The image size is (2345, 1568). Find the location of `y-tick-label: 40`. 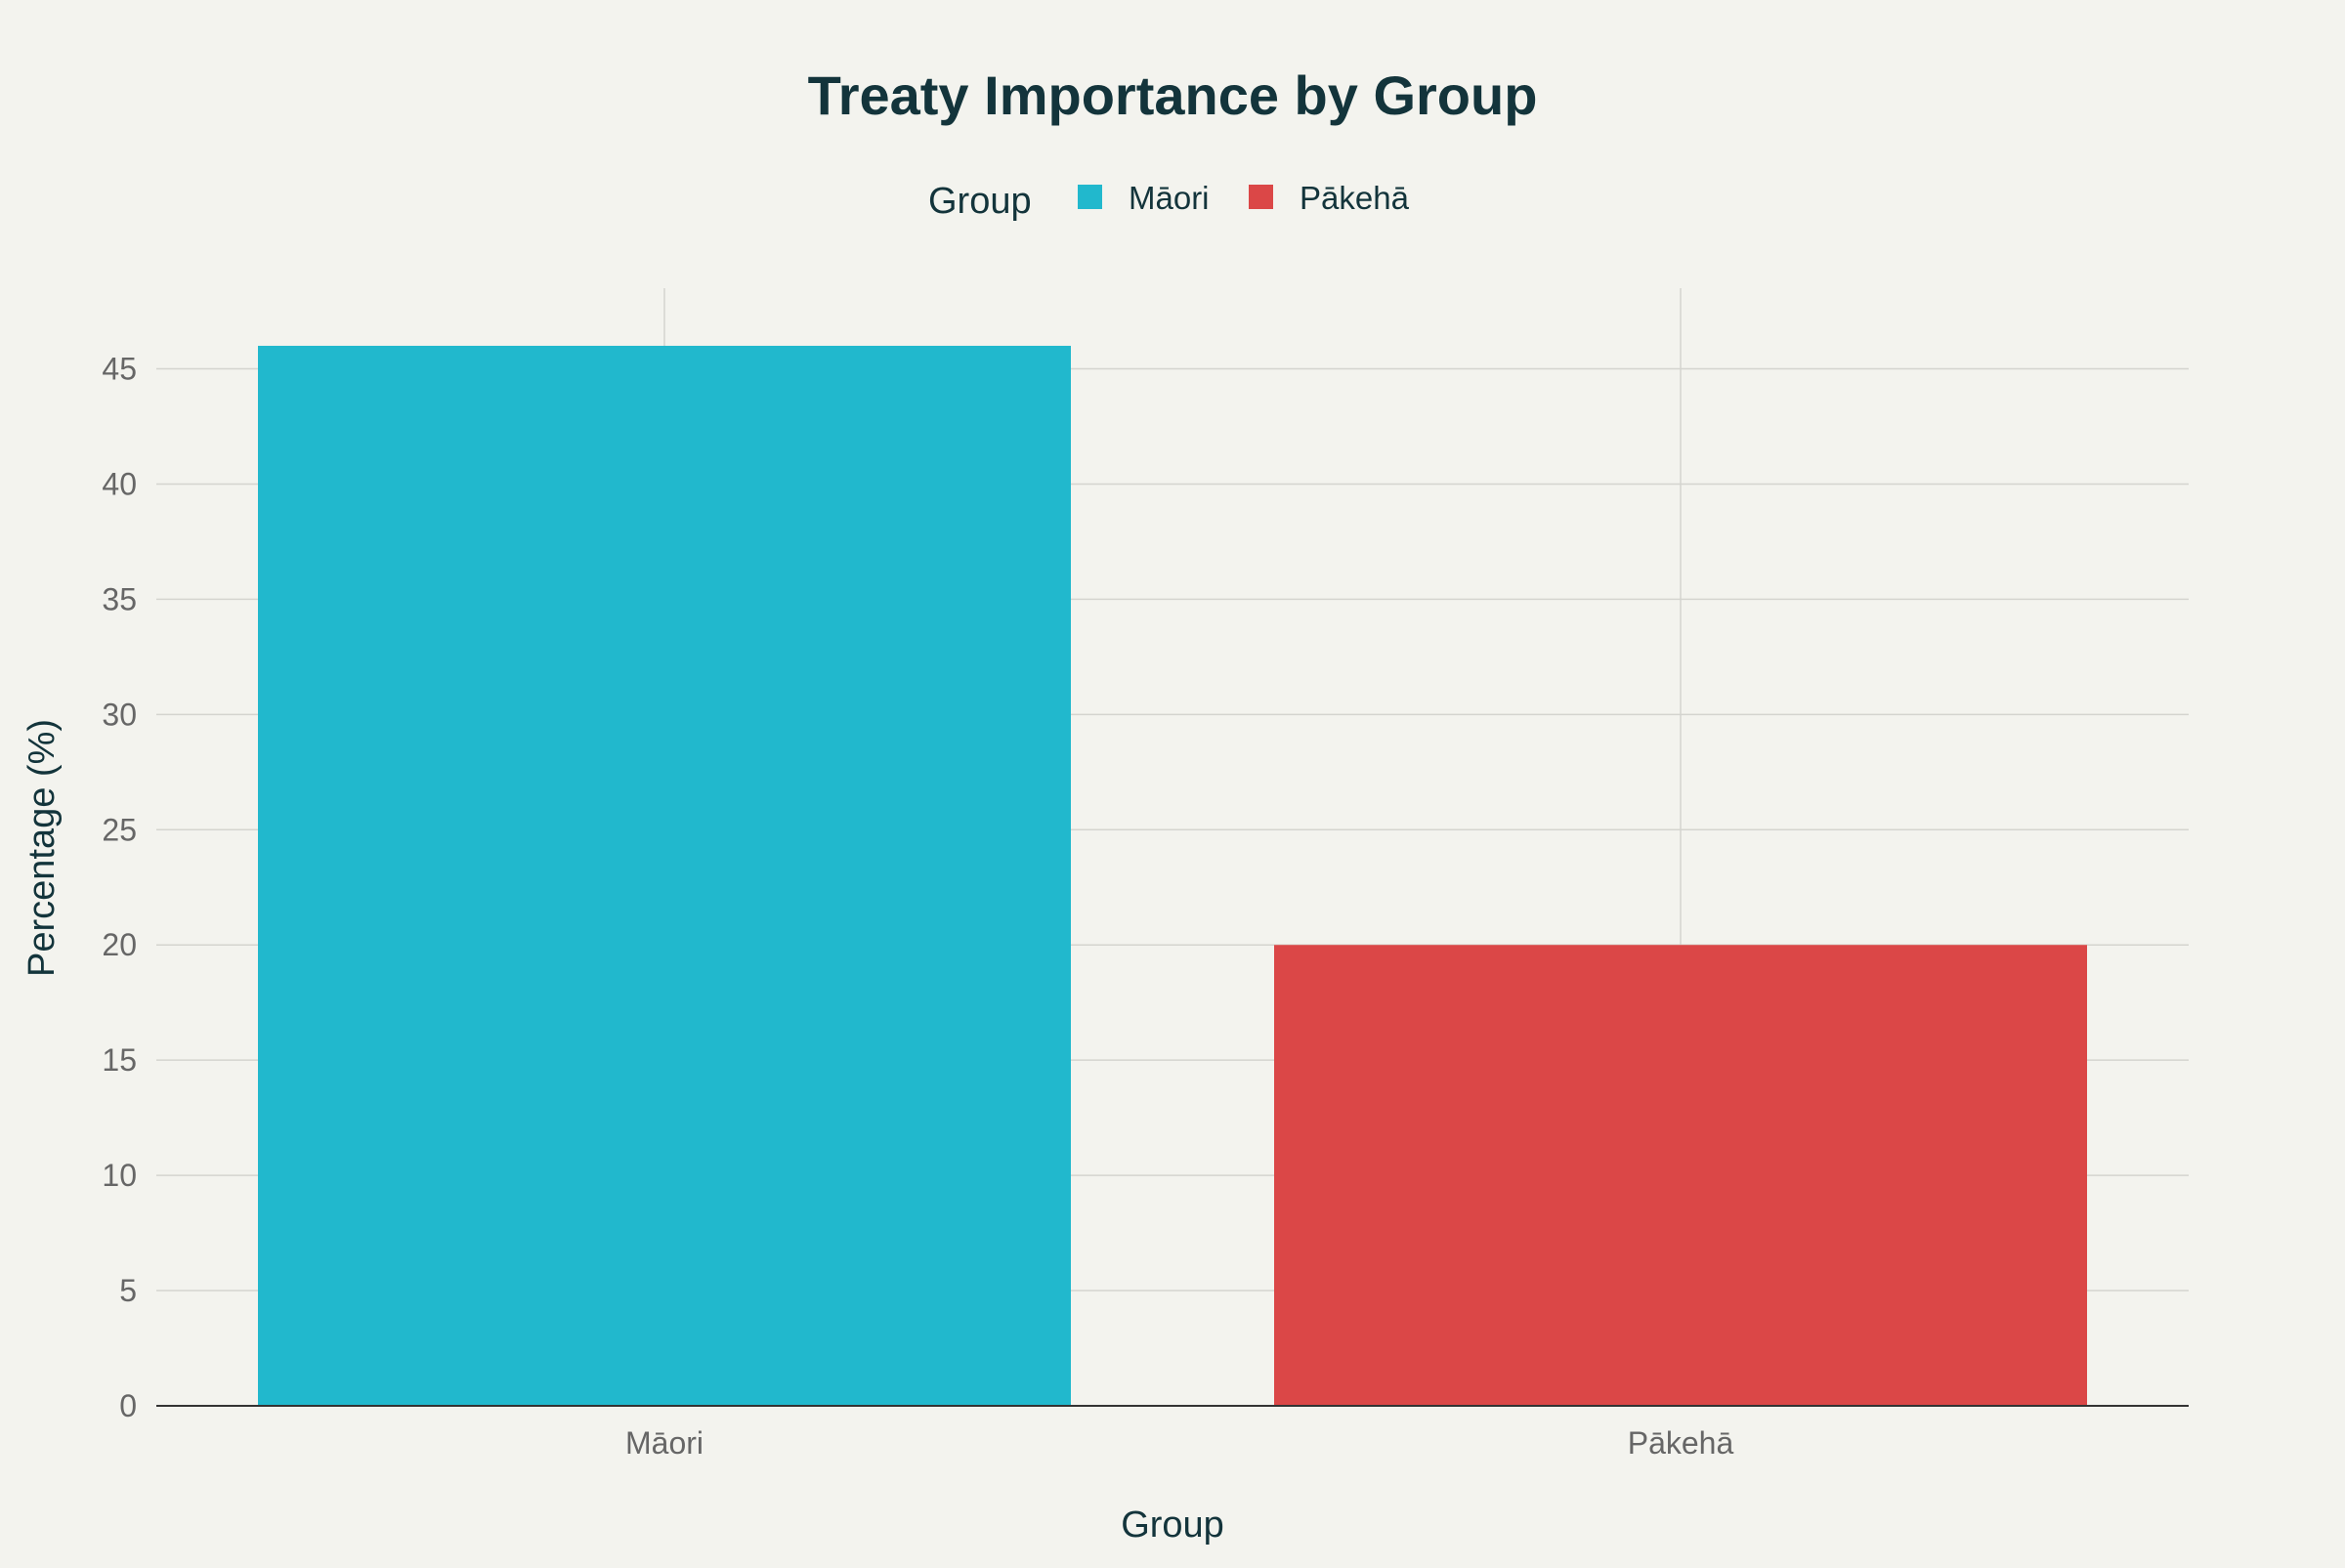

y-tick-label: 40 is located at coordinates (119, 483).